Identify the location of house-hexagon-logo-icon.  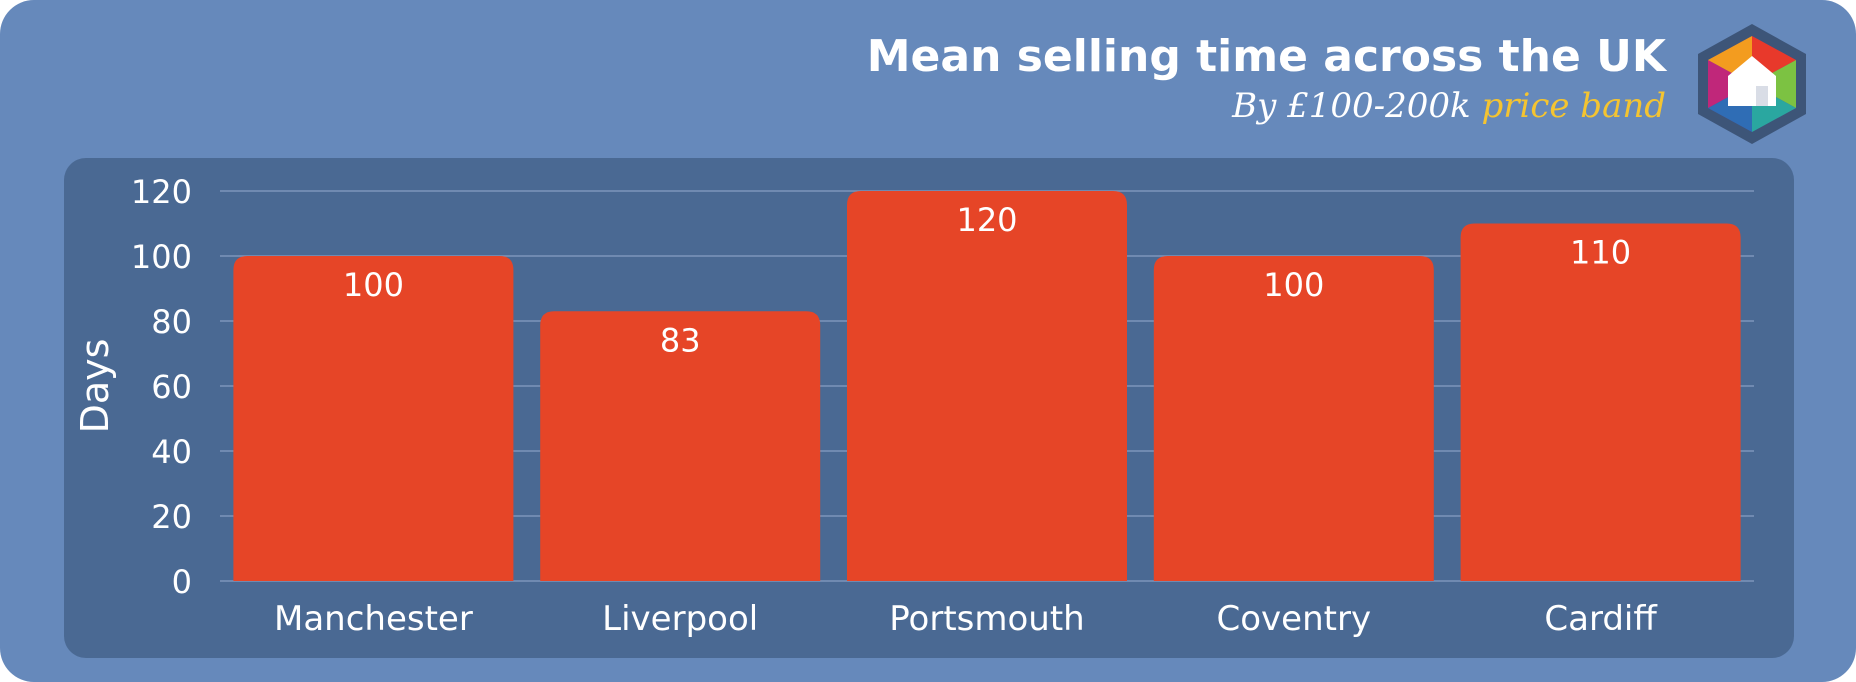
(1752, 84).